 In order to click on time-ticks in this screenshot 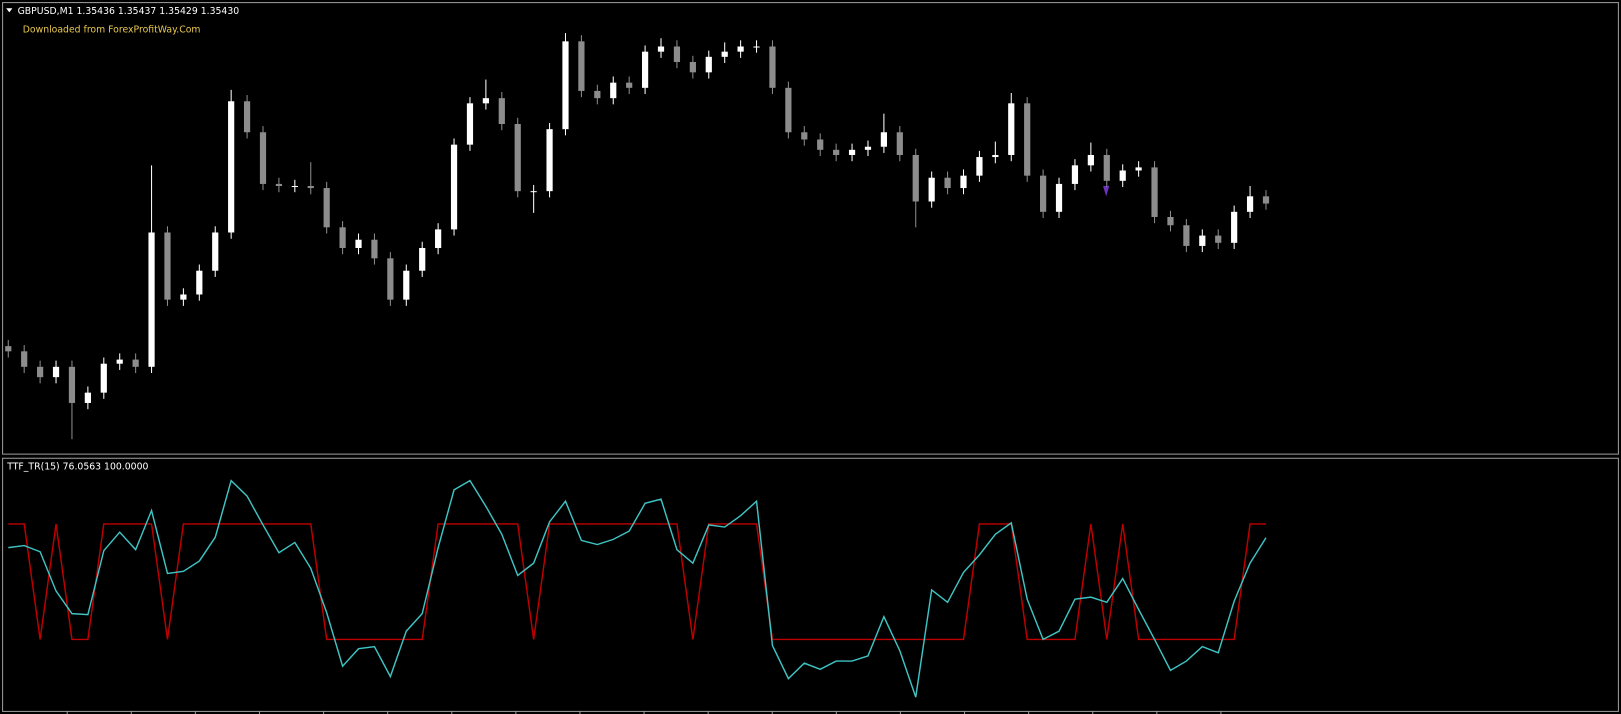, I will do `click(644, 712)`.